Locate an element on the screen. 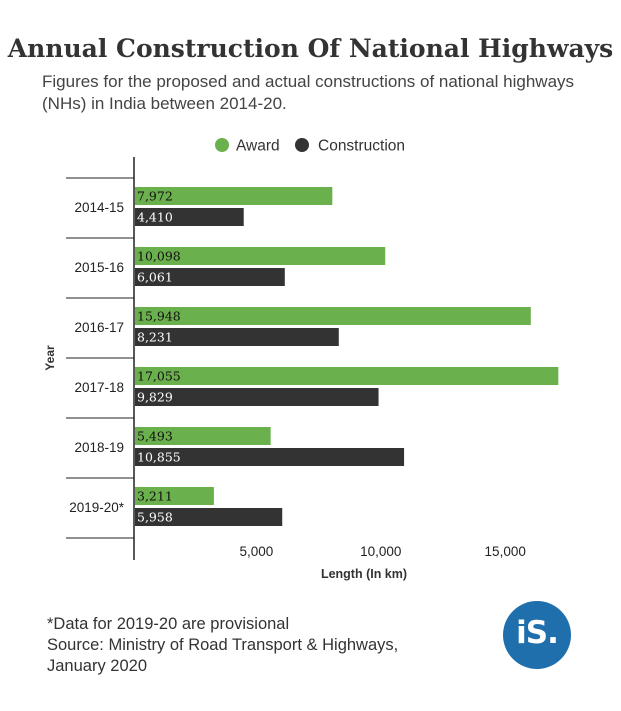 The width and height of the screenshot is (621, 711). x-tick-label: 15,000 is located at coordinates (505, 551).